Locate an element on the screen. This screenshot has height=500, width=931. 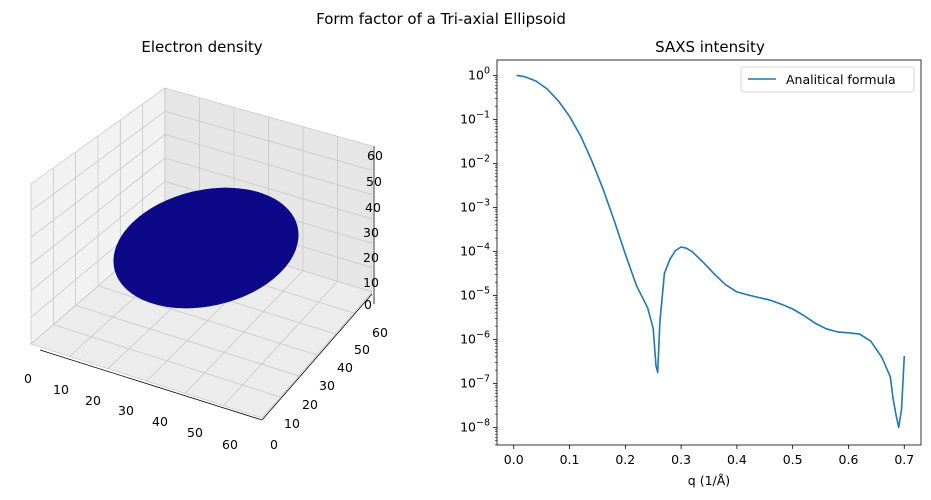
x-axis-ticks: 0 10 20 30 40 50 60 is located at coordinates (131, 411).